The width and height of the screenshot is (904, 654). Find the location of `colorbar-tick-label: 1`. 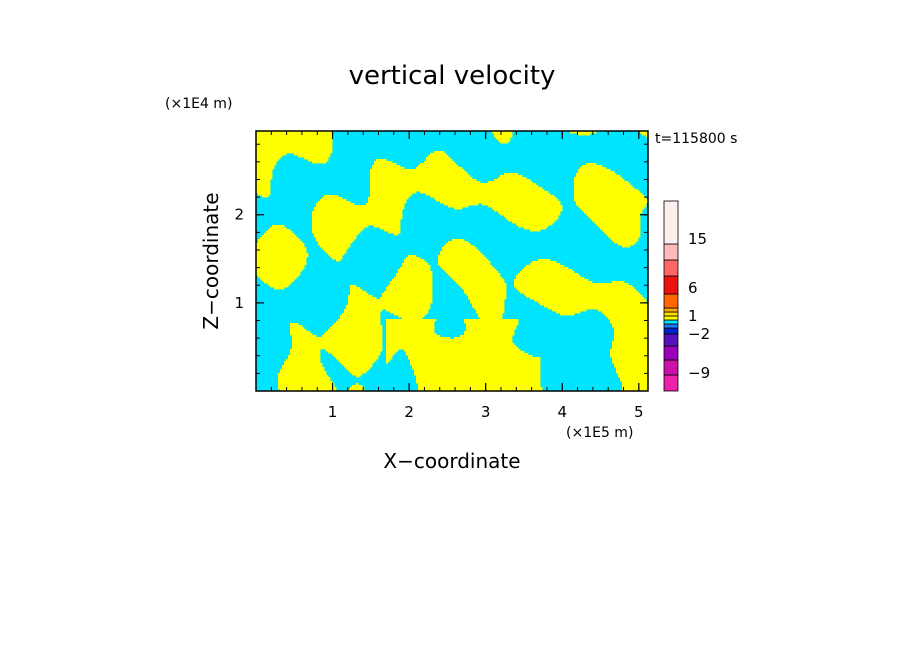

colorbar-tick-label: 1 is located at coordinates (693, 316).